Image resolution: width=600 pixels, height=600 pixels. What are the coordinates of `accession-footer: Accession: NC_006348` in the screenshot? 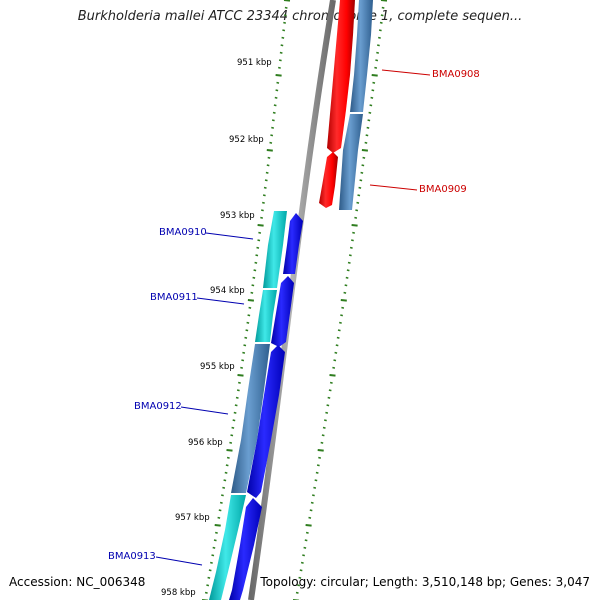 It's located at (77, 582).